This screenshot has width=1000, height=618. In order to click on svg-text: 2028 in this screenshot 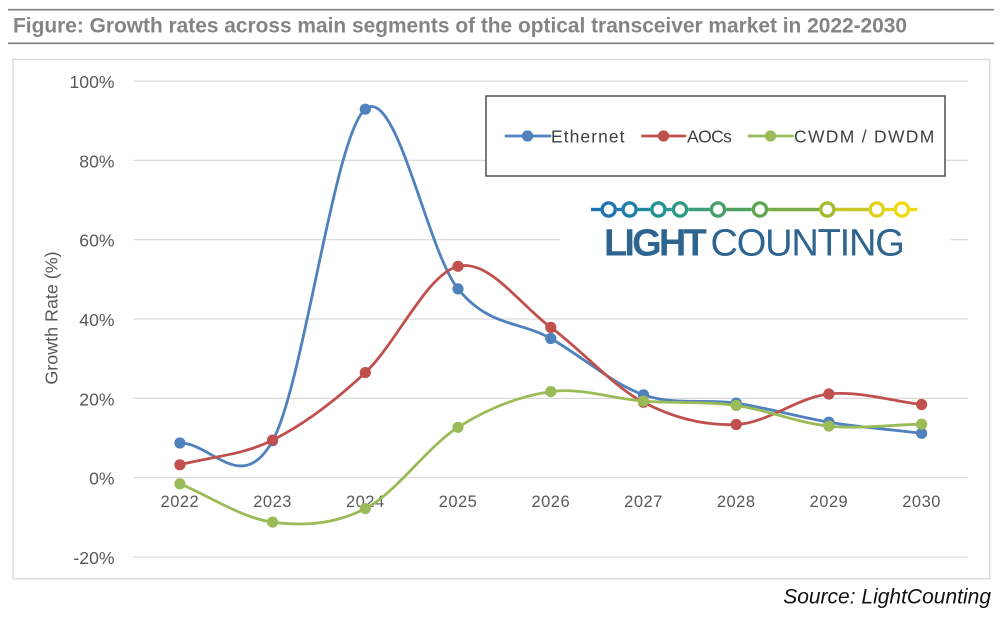, I will do `click(736, 502)`.